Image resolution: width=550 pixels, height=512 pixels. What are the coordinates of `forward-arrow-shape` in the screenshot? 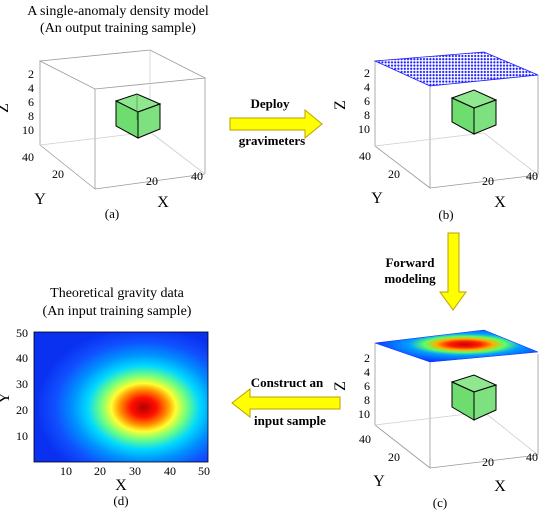 It's located at (453, 271).